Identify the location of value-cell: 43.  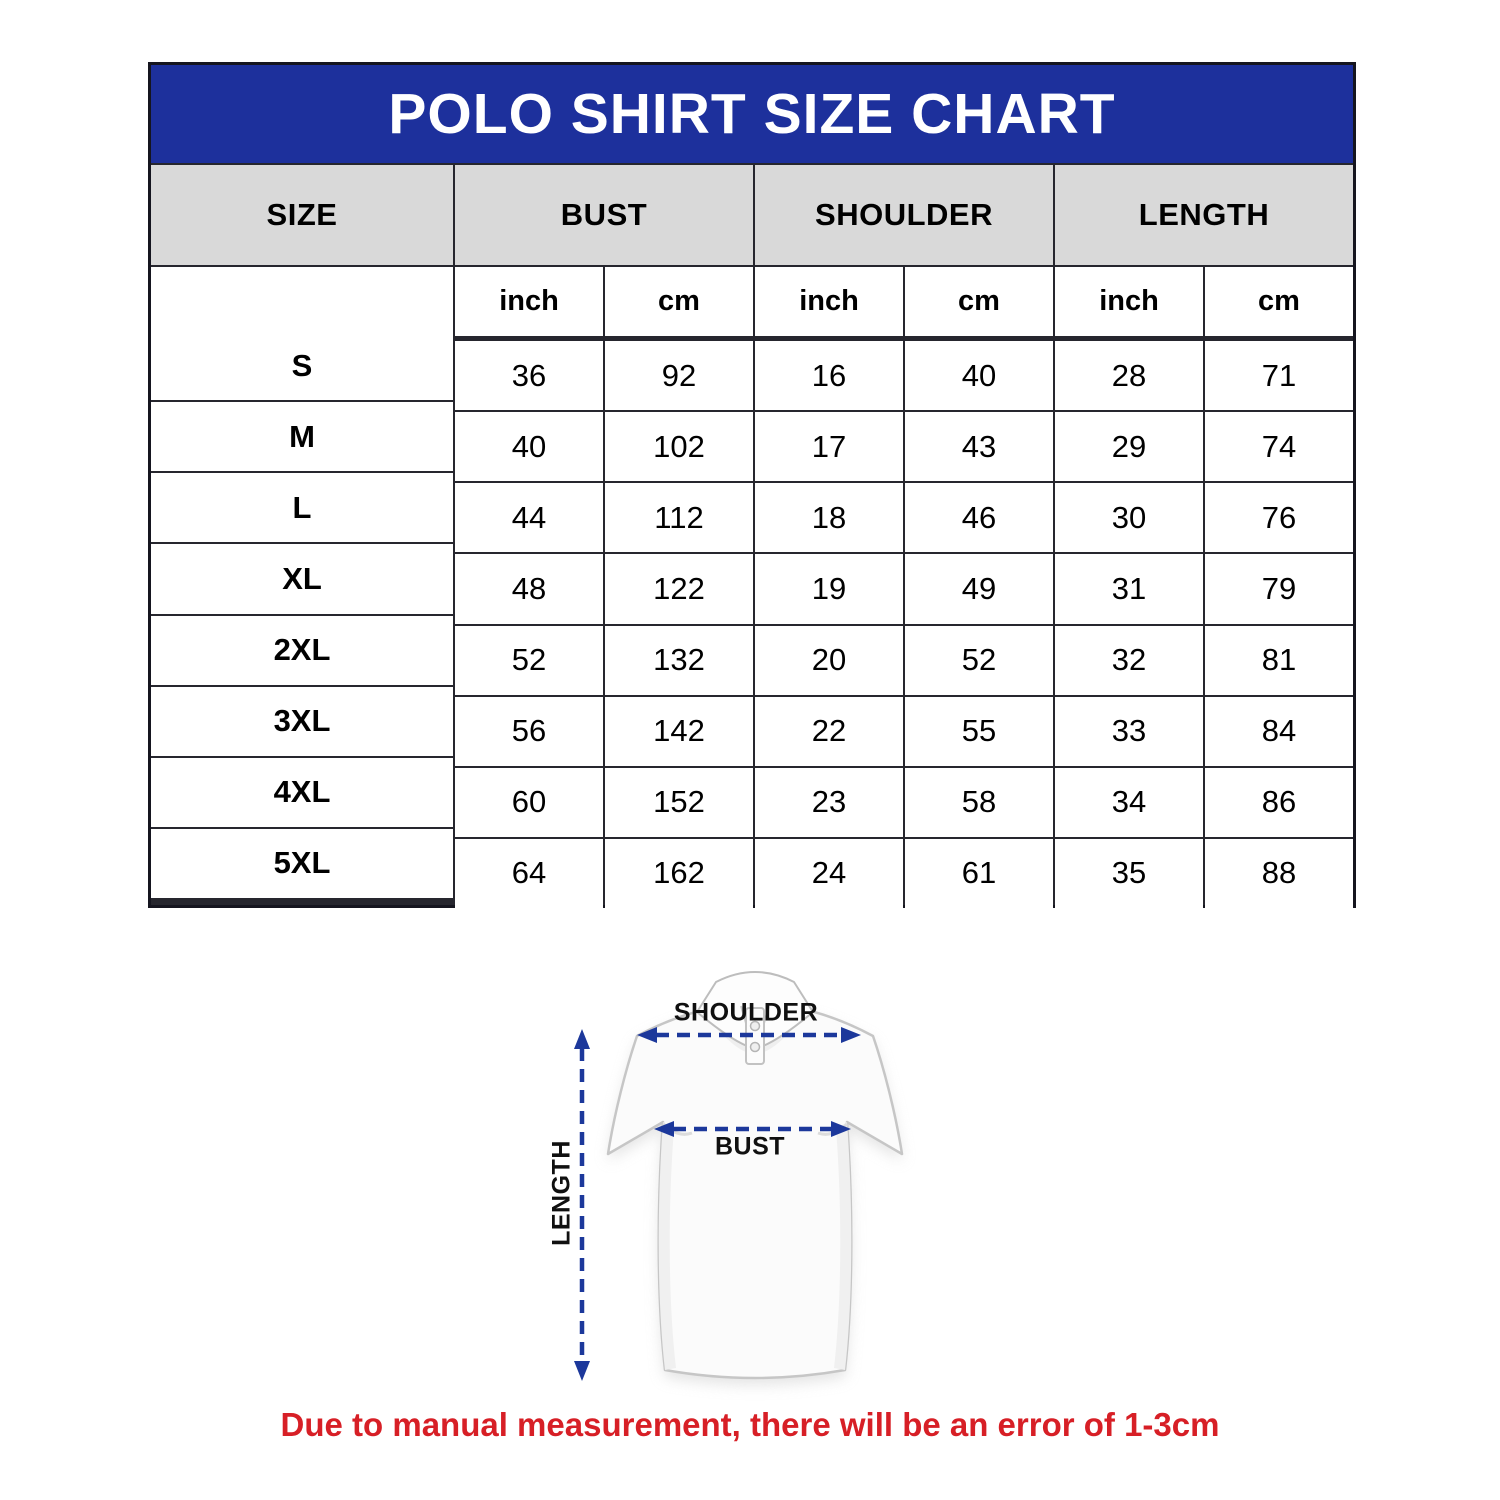
(979, 447).